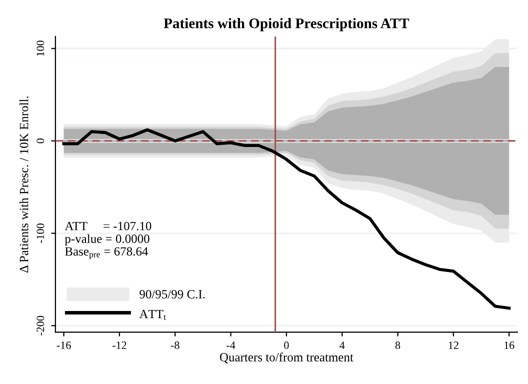 This screenshot has height=384, width=528. I want to click on chart-title: Patients with Opioid Prescriptions ATT, so click(287, 25).